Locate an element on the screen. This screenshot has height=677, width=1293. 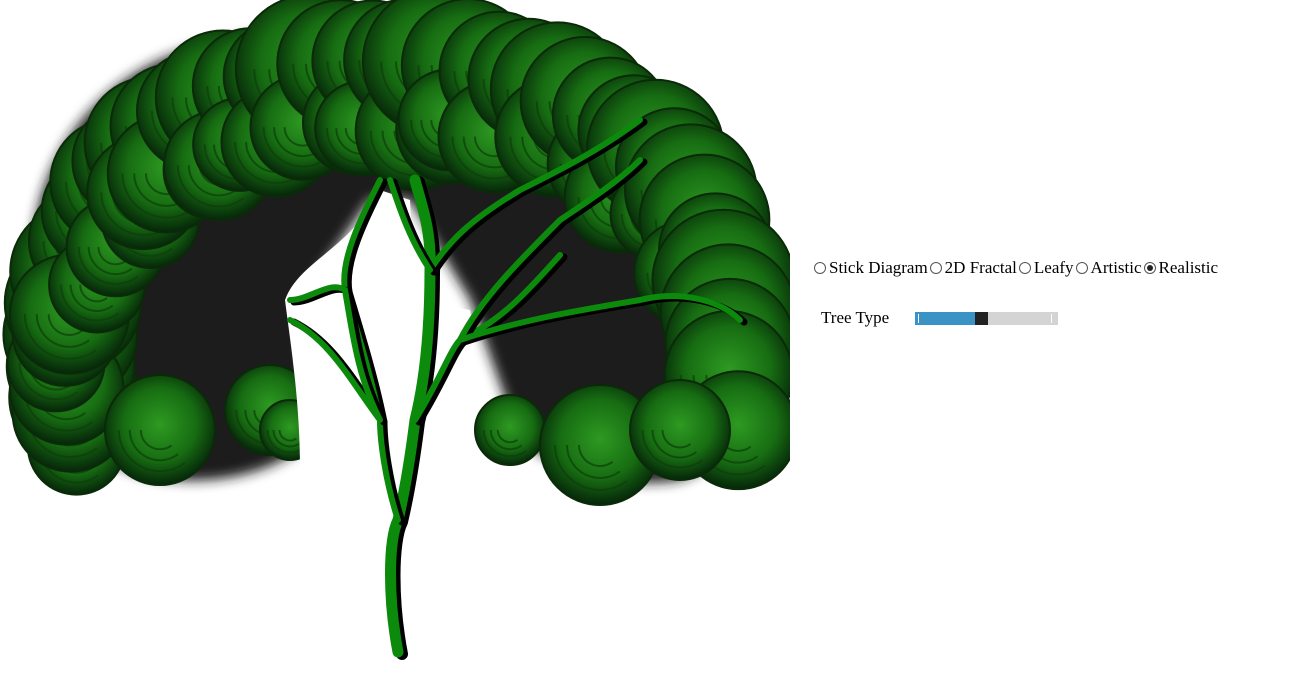
radio-option-artistic: Artistic is located at coordinates (1108, 268).